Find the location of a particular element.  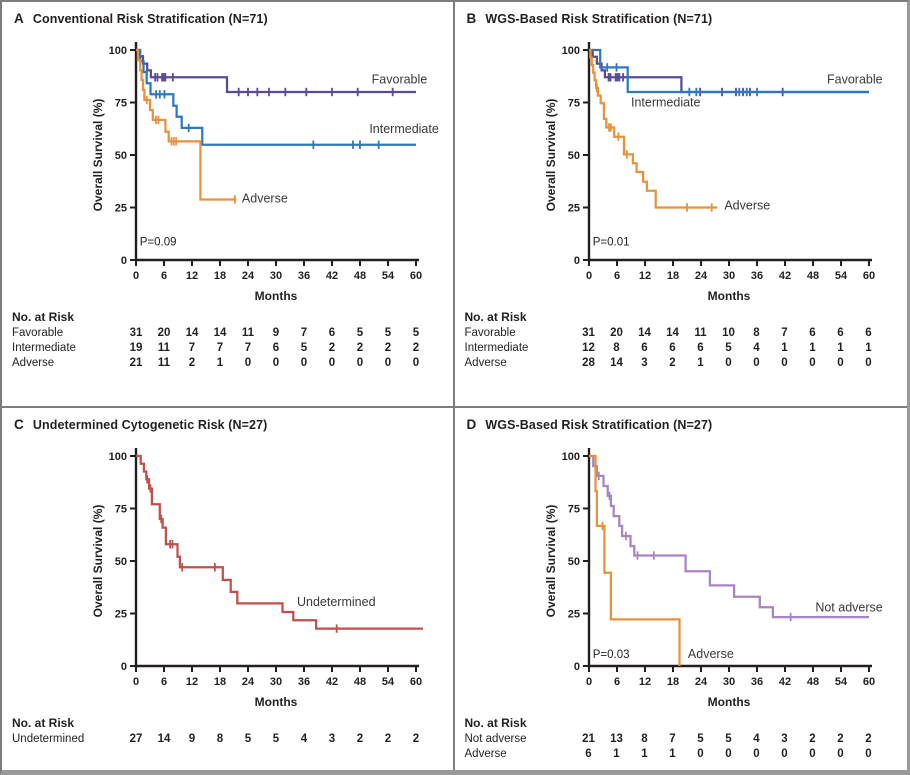

x-tick-label: 12 is located at coordinates (192, 682).